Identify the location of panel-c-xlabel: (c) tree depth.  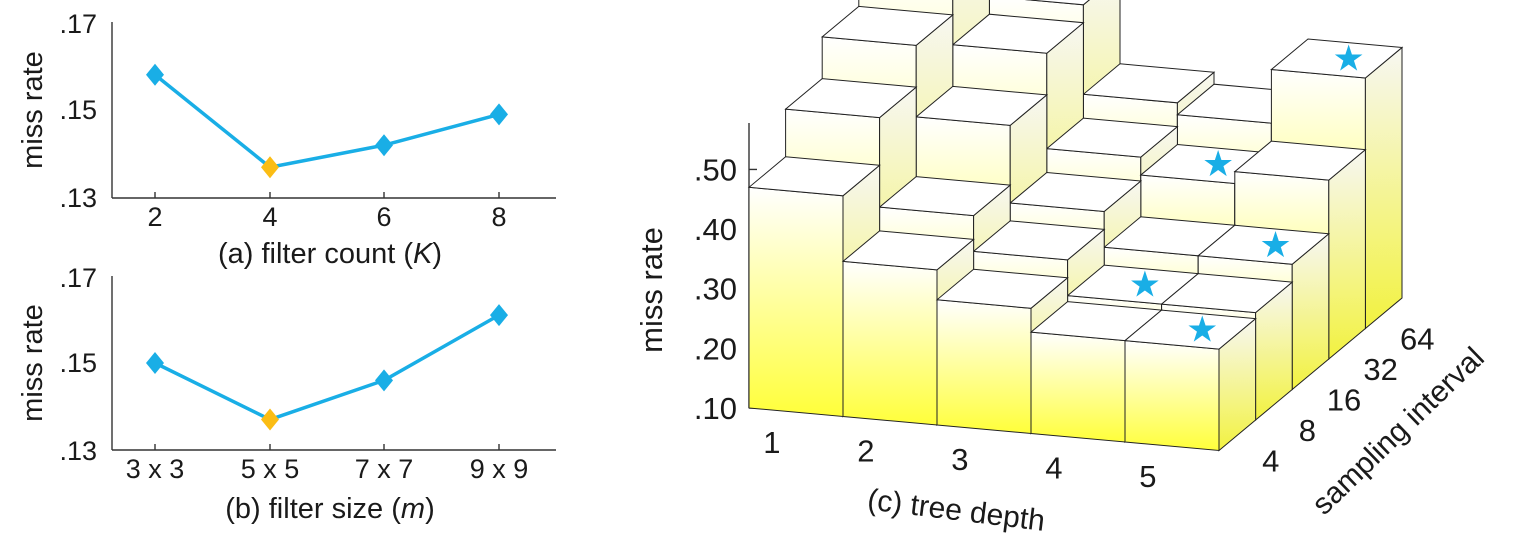
(956, 510).